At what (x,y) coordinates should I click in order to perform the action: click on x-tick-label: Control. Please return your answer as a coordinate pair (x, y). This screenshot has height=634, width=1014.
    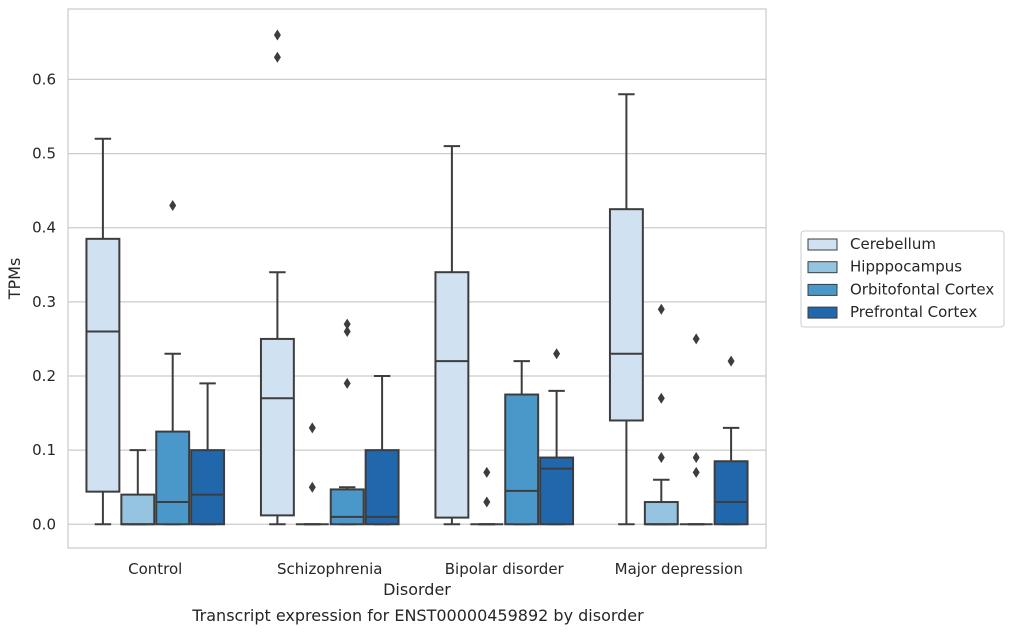
    Looking at the image, I should click on (155, 569).